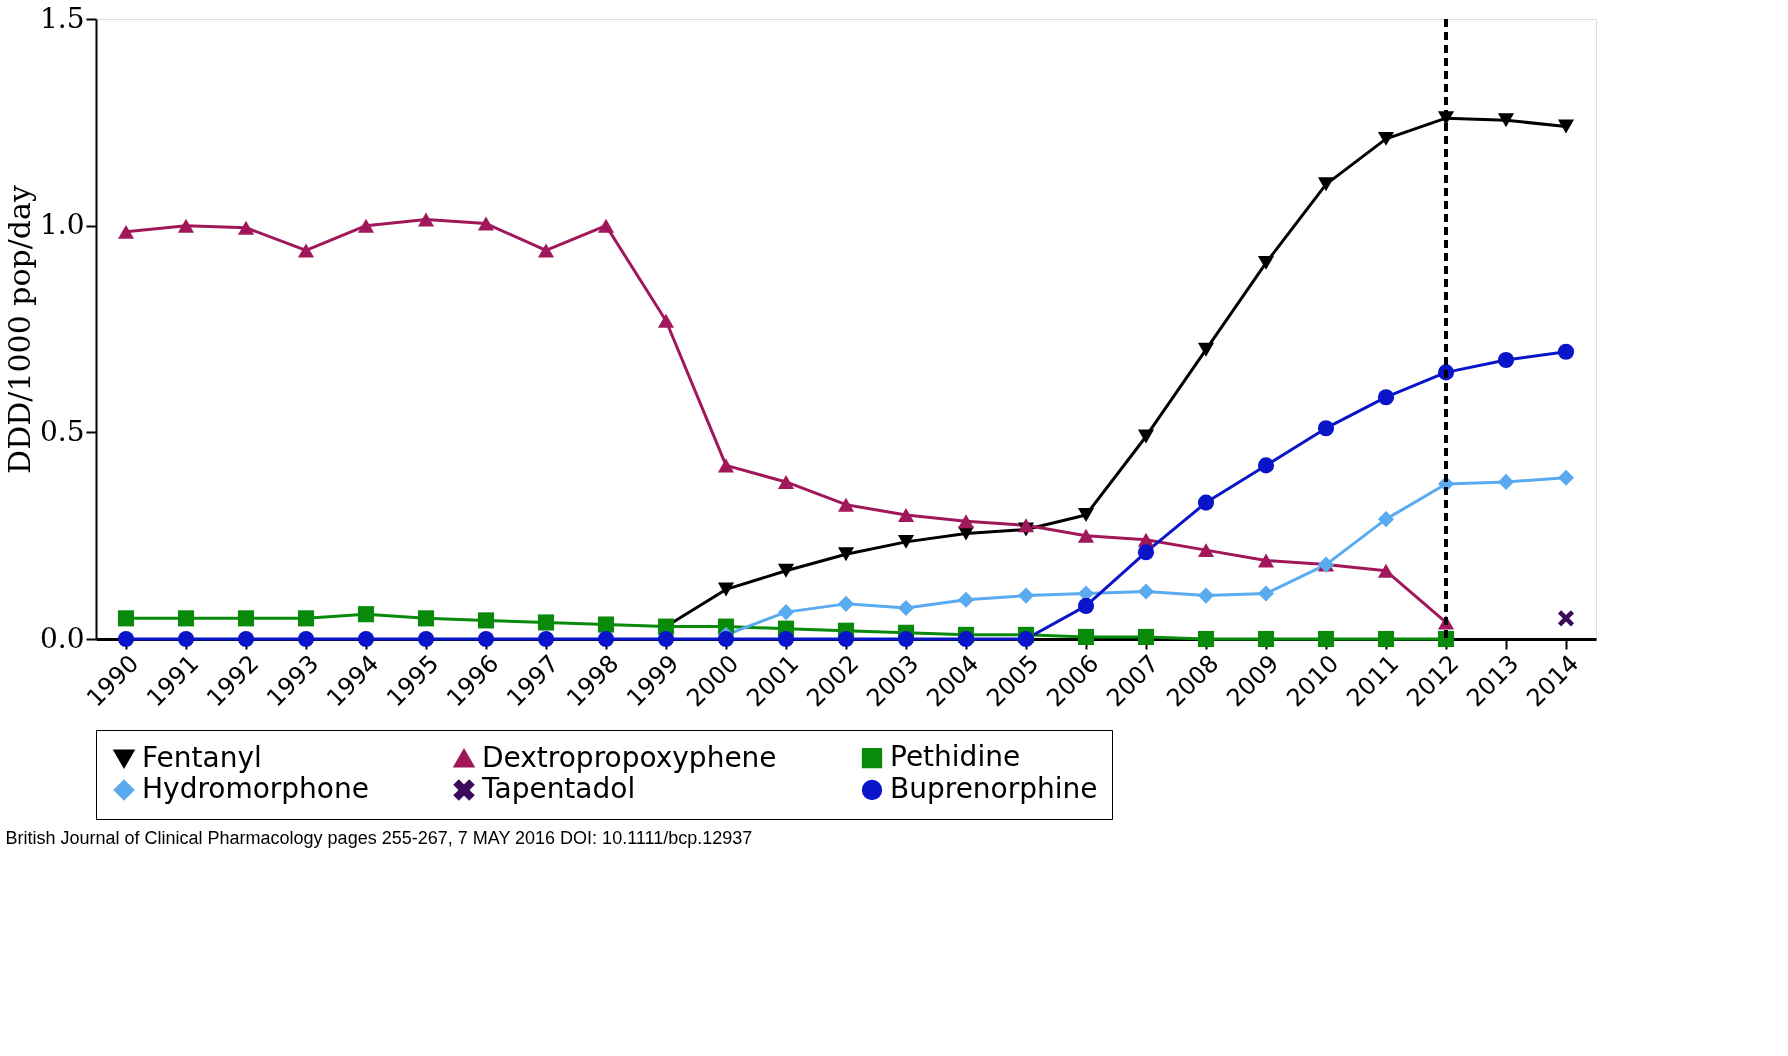 Image resolution: width=1788 pixels, height=1056 pixels. What do you see at coordinates (202, 757) in the screenshot?
I see `legend-label: Fentanyl` at bounding box center [202, 757].